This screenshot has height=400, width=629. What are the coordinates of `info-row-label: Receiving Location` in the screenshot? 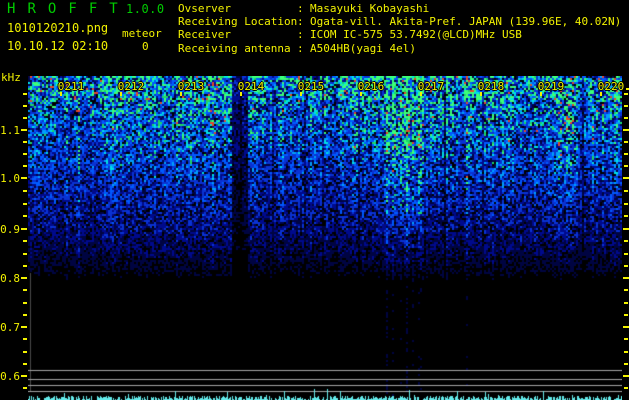 It's located at (238, 22).